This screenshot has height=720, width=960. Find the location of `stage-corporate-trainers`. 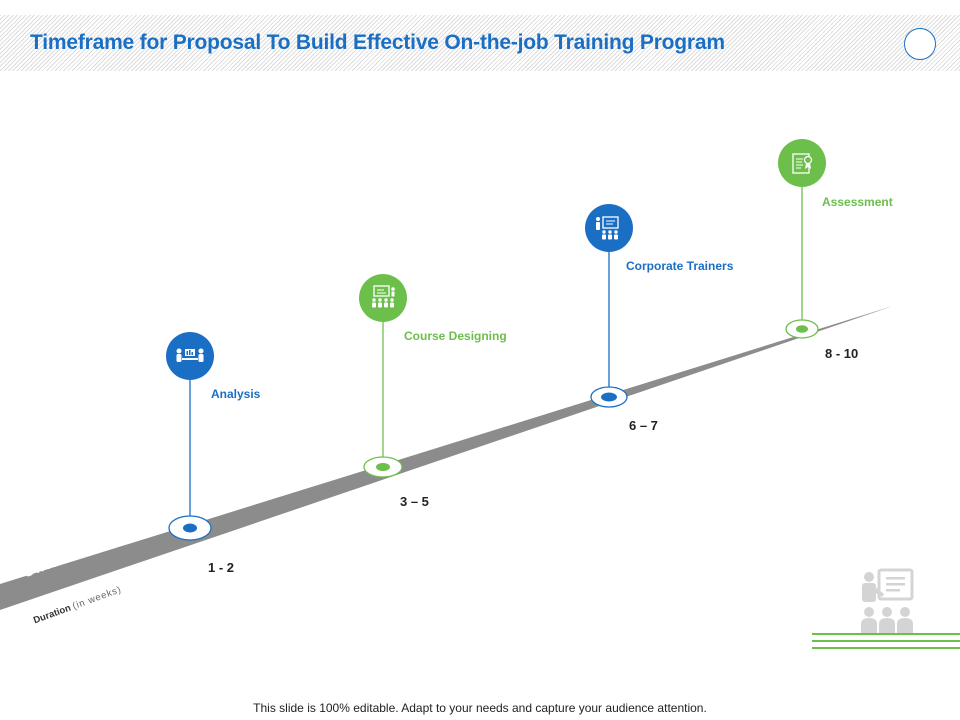

stage-corporate-trainers is located at coordinates (609, 306).